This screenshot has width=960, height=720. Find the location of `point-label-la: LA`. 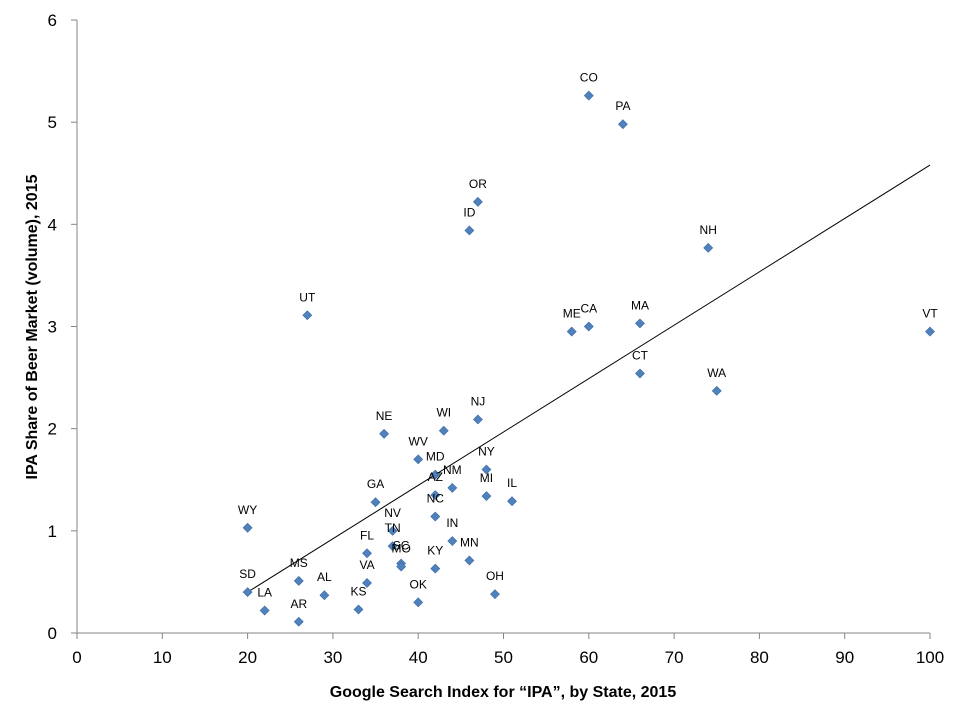

point-label-la: LA is located at coordinates (264, 593).